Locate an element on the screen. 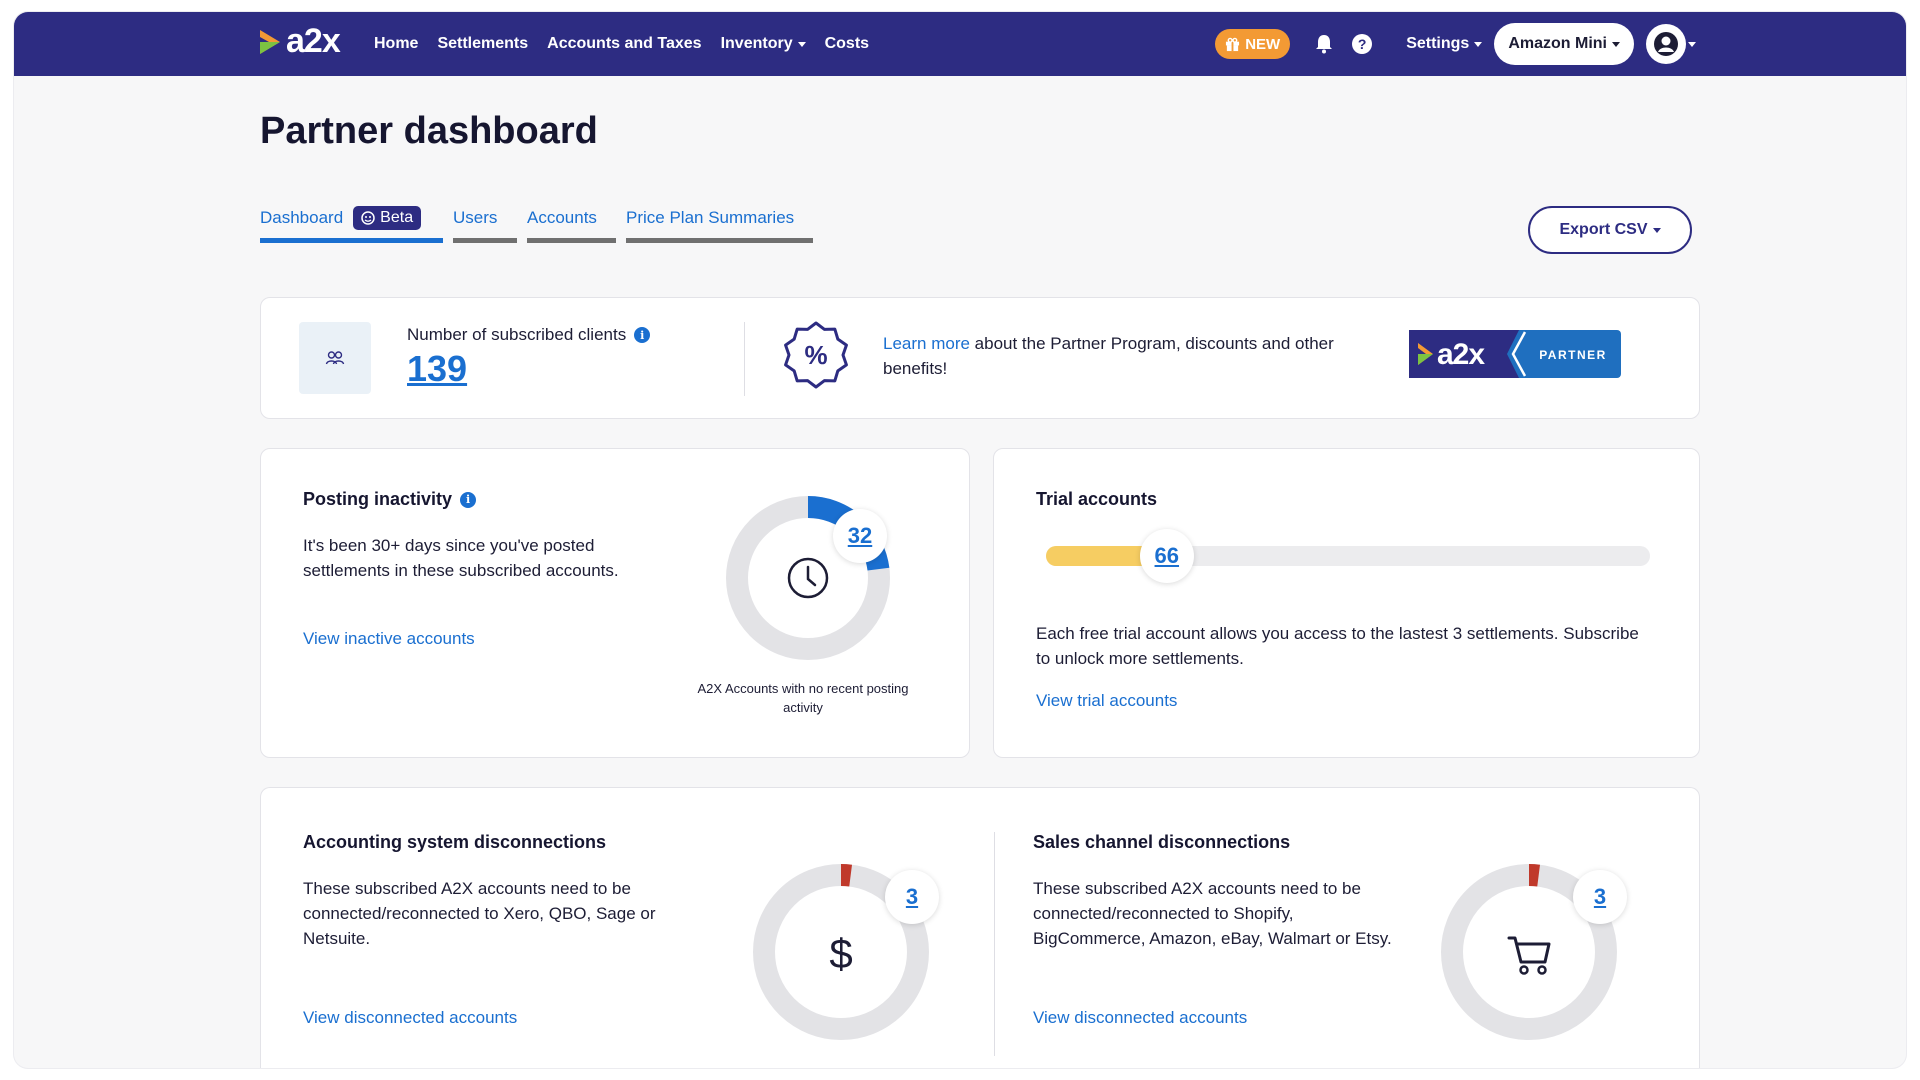 The image size is (1920, 1080). percent-badge-icon: % is located at coordinates (816, 357).